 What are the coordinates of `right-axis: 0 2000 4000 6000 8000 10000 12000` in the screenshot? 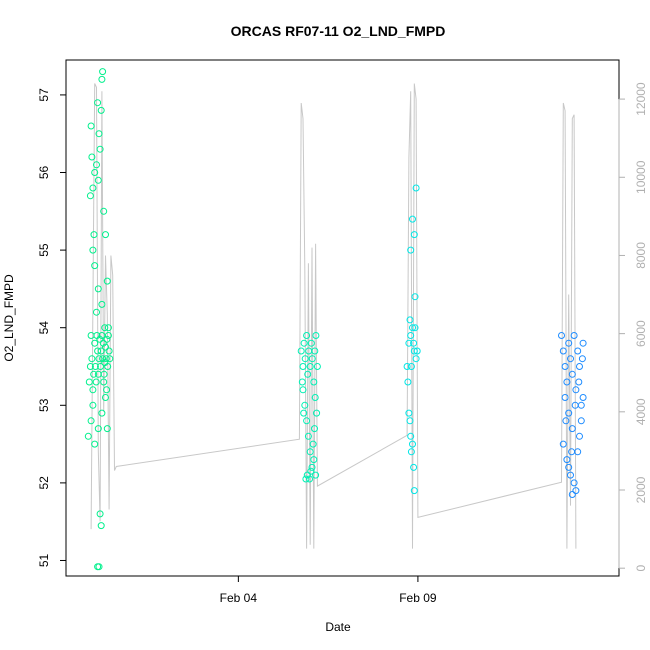 It's located at (633, 327).